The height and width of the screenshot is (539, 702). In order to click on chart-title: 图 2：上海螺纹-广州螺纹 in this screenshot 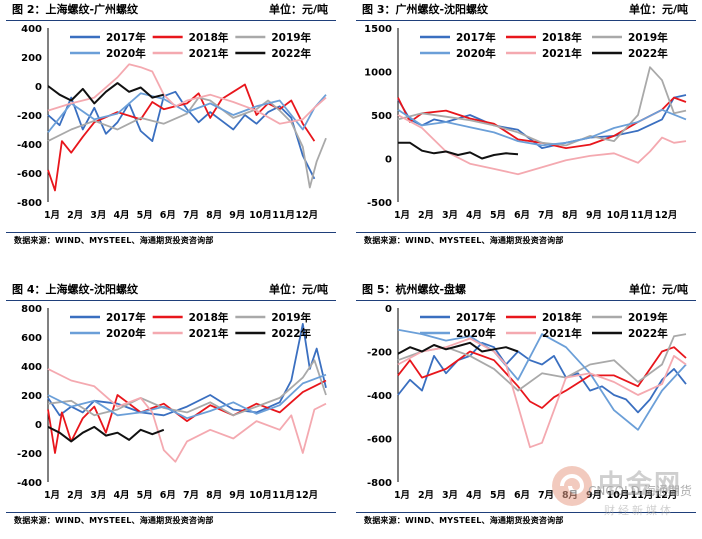, I will do `click(75, 9)`.